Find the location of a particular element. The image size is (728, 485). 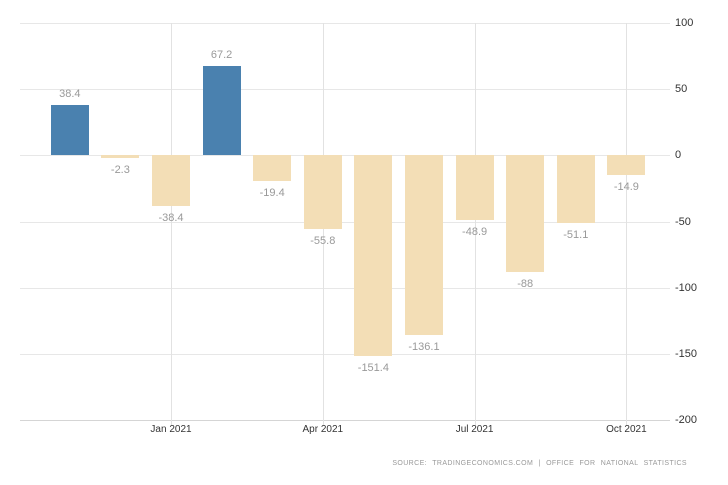

x-axis-tick-label: Apr 2021 is located at coordinates (323, 429).